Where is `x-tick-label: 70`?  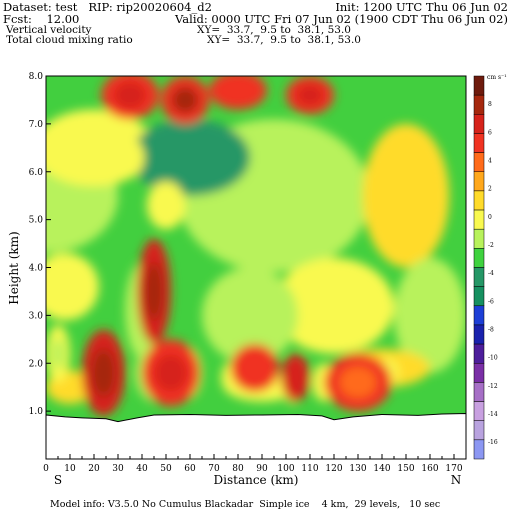 x-tick-label: 70 is located at coordinates (214, 469).